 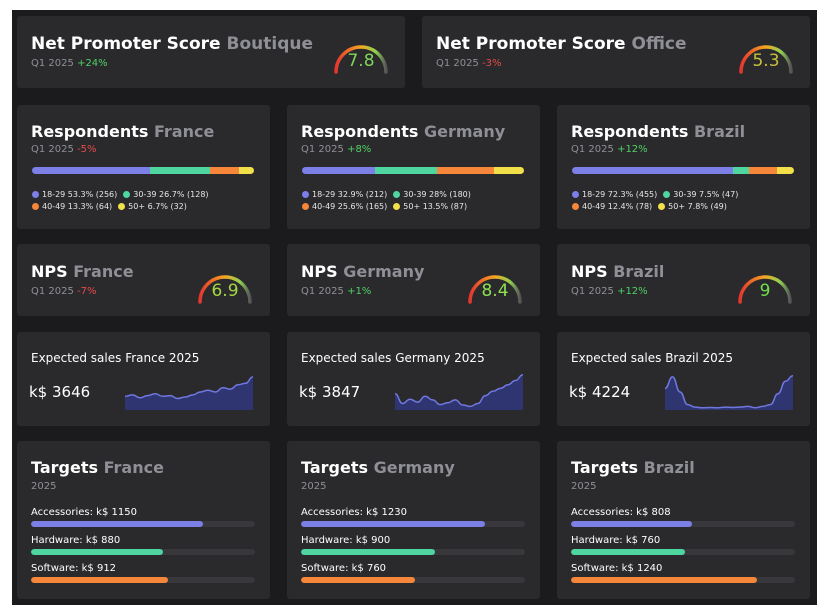 What do you see at coordinates (700, 195) in the screenshot?
I see `legend-item: 30-39 7.5% (47)` at bounding box center [700, 195].